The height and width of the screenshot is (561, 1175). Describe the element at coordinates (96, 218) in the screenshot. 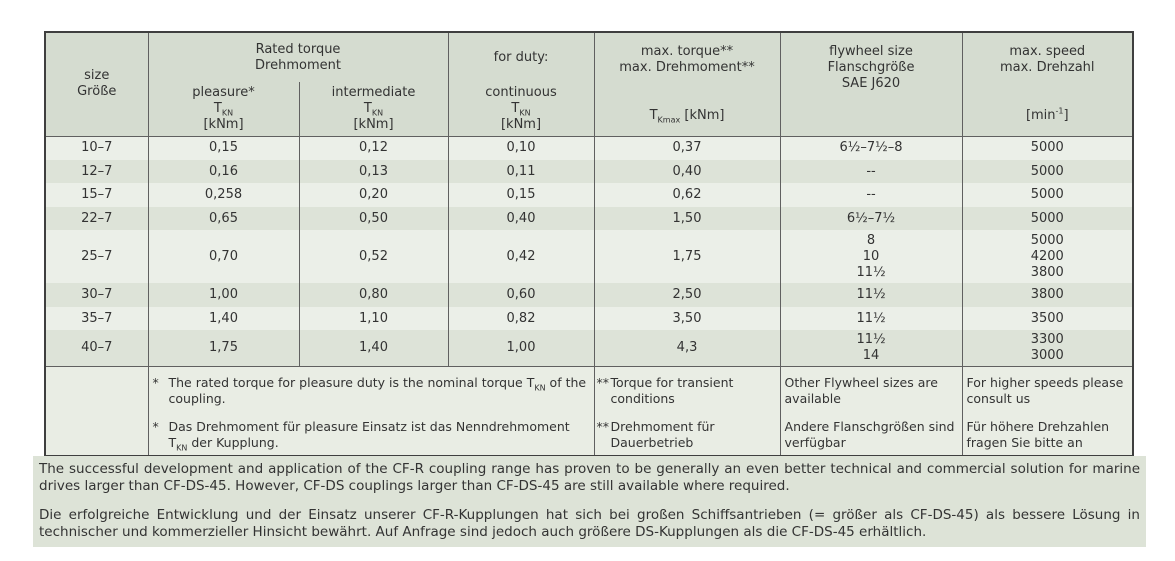

I see `size-cell: 22–7` at that location.